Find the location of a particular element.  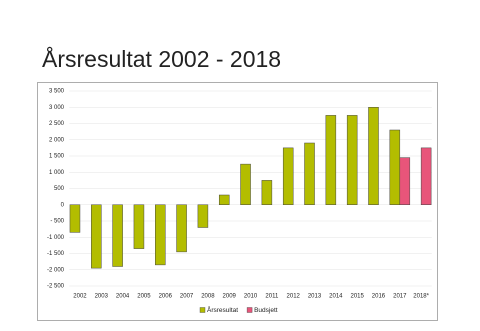

x-tick-label: 2011 is located at coordinates (272, 297).